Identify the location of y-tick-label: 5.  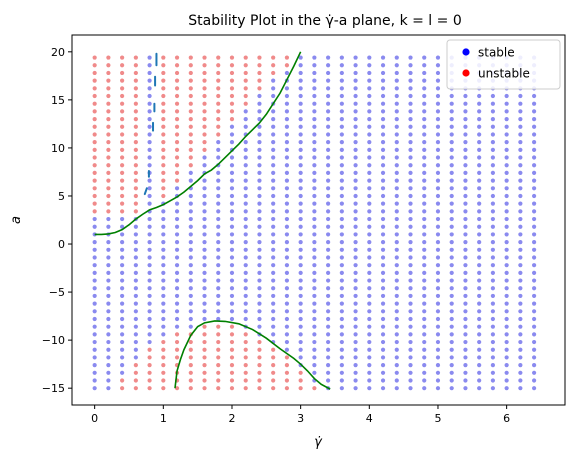
(61, 196).